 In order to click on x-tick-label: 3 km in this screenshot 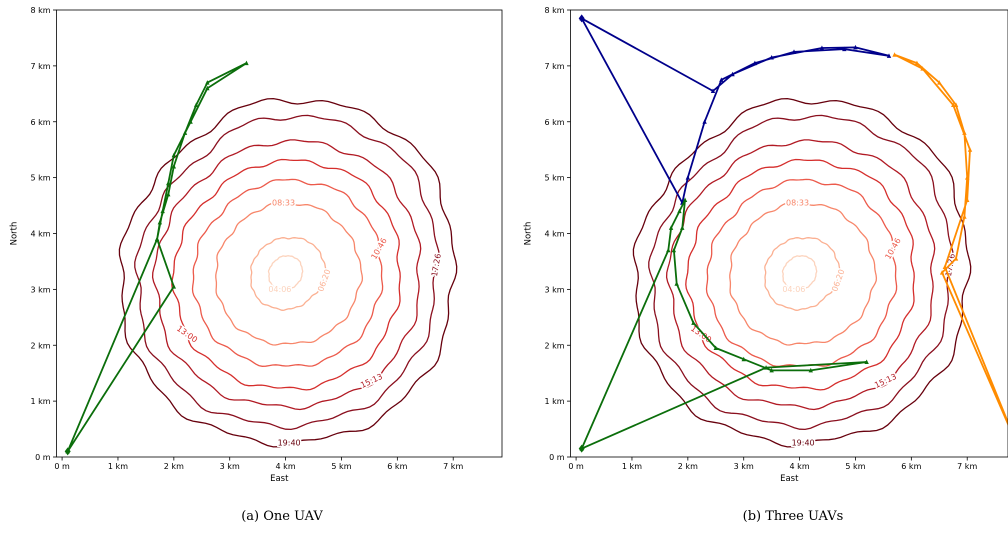, I will do `click(230, 466)`.